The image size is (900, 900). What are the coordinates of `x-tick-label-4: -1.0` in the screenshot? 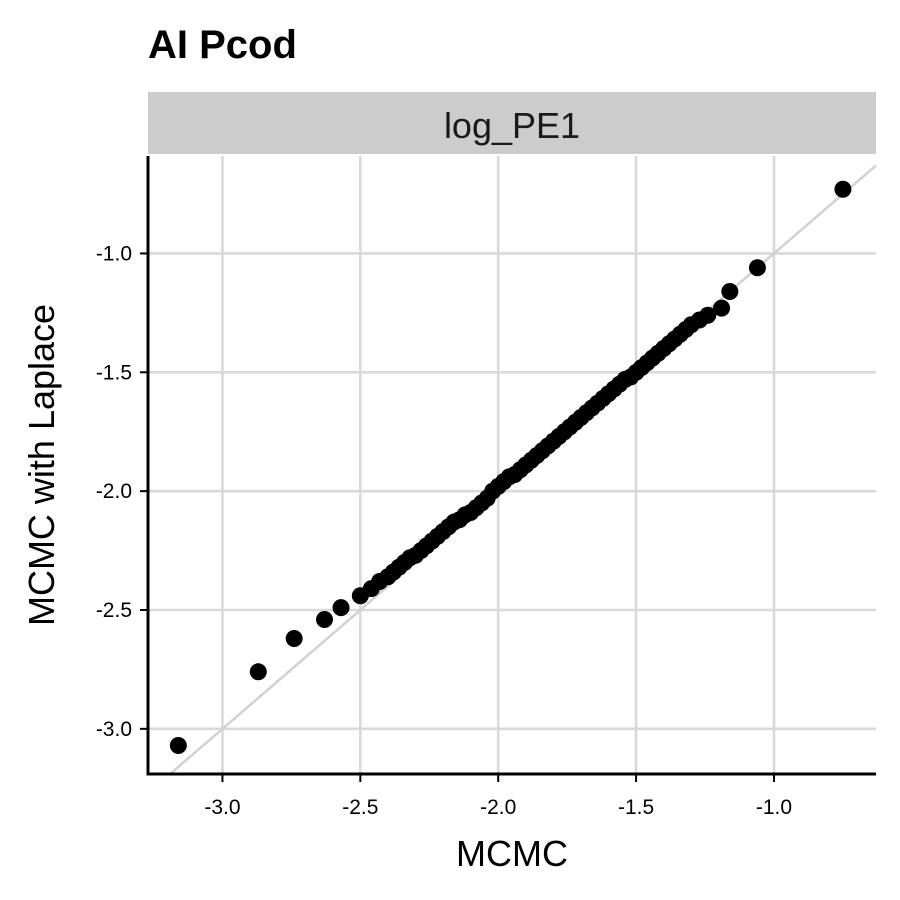 It's located at (774, 807).